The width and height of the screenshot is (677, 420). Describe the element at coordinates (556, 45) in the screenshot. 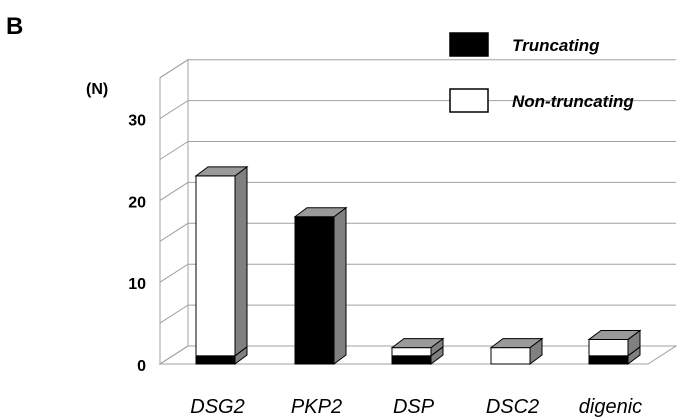

I see `legend-label-truncating: Truncating` at that location.